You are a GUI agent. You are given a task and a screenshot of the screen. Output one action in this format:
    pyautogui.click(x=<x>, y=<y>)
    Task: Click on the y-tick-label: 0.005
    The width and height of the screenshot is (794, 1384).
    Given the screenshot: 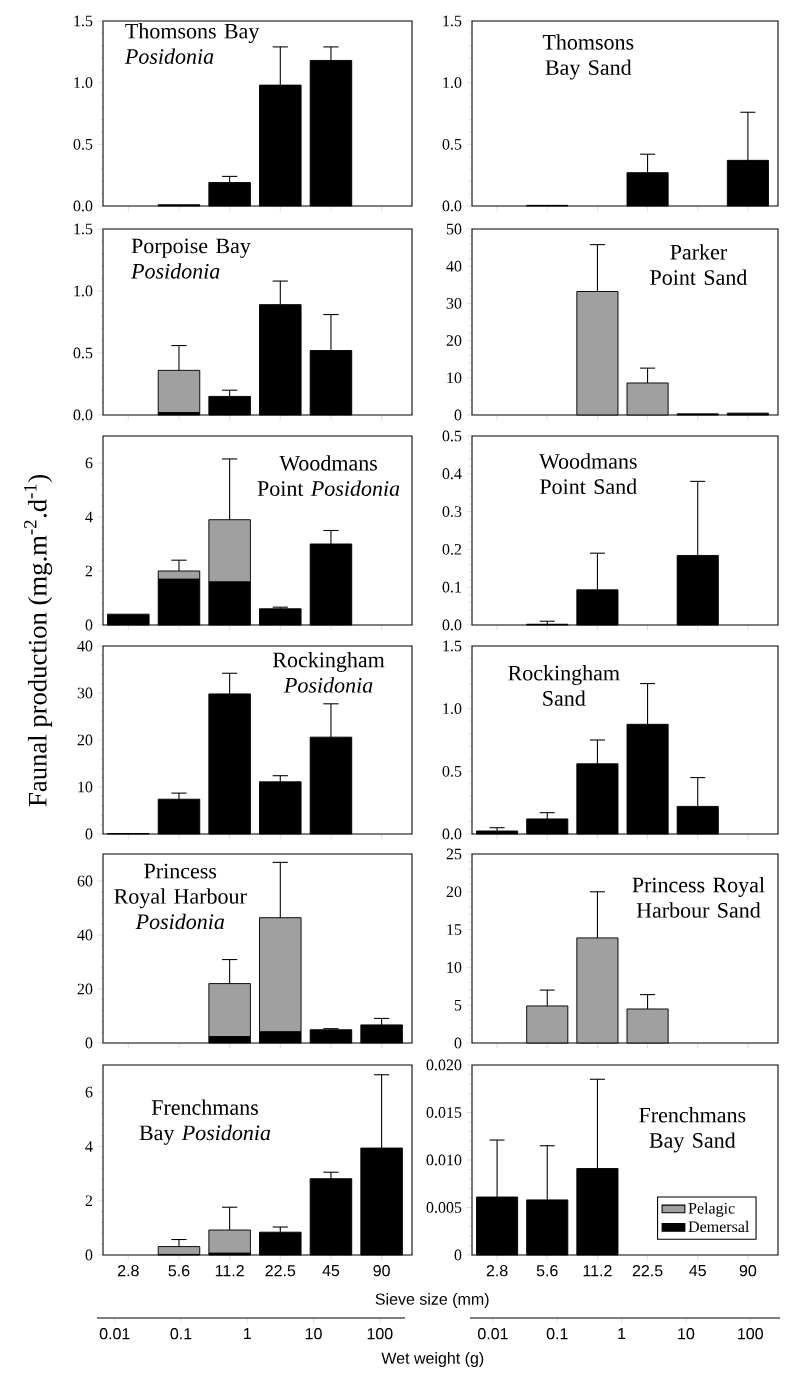 What is the action you would take?
    pyautogui.click(x=444, y=1207)
    